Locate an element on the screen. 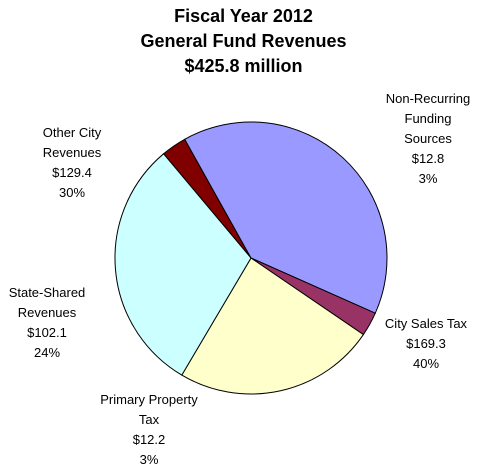  slice-label-text: Non-Recurring is located at coordinates (428, 98).